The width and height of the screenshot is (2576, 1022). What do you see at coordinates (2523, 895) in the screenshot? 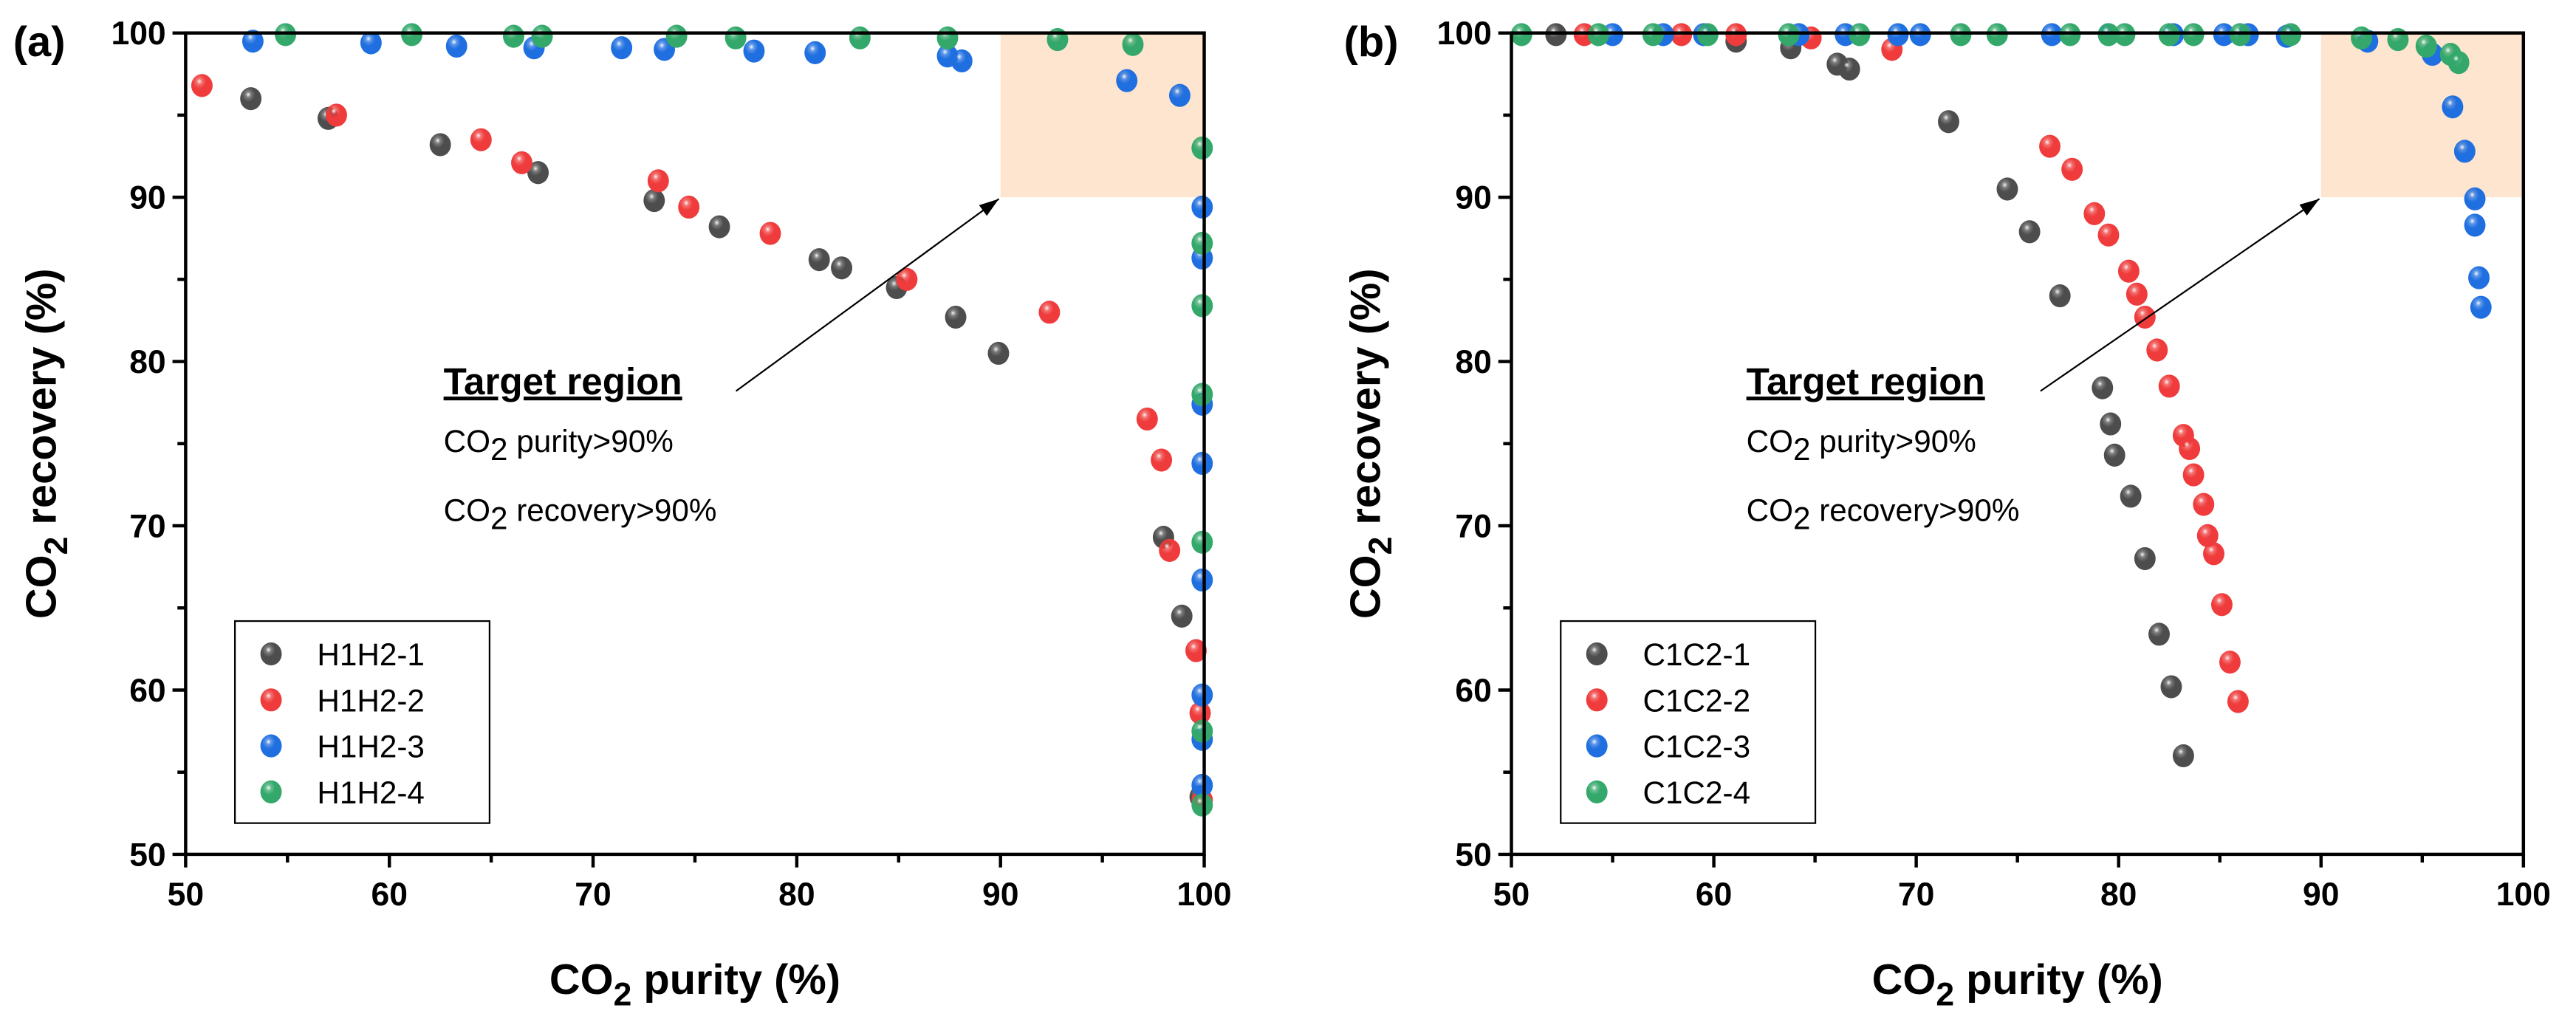
I see `x-tick-label: 100` at bounding box center [2523, 895].